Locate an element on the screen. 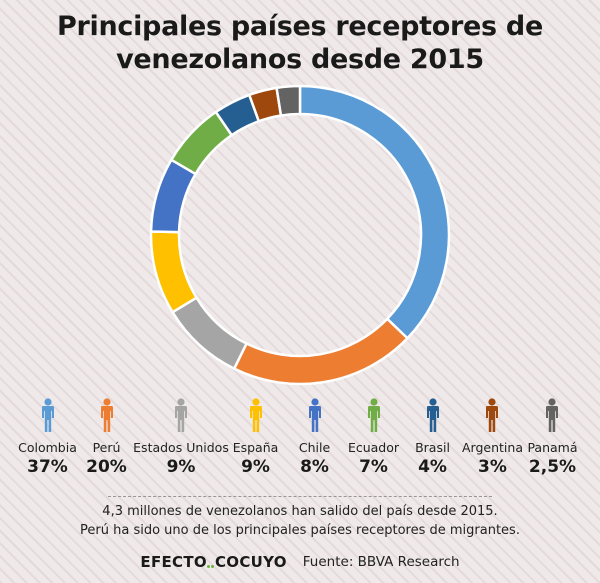 The image size is (600, 583). legend-item-peru: Perú 20% is located at coordinates (106, 437).